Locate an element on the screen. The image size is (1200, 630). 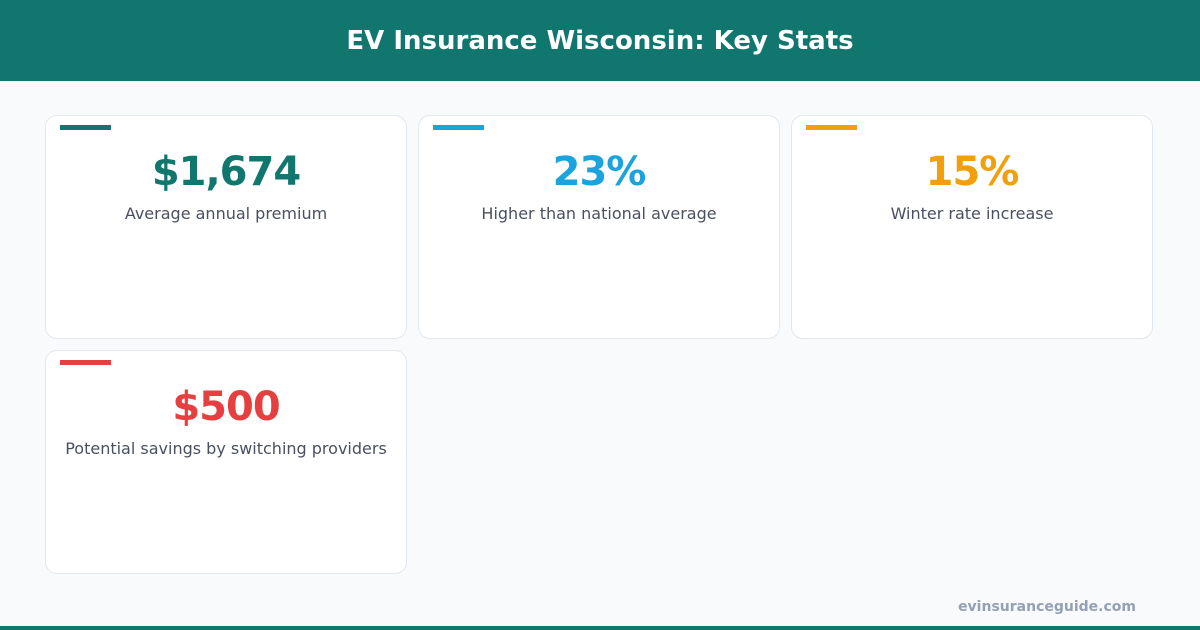
page-title: EV Insurance Wisconsin: Key Stats is located at coordinates (600, 40).